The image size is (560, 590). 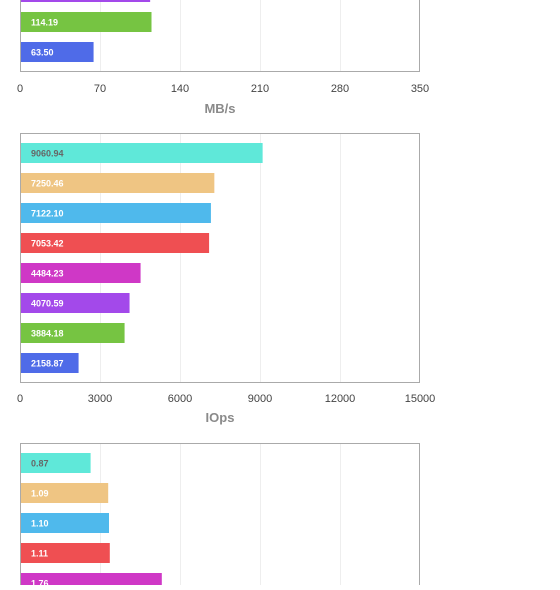 What do you see at coordinates (40, 494) in the screenshot?
I see `latency-bar-label: 1.09` at bounding box center [40, 494].